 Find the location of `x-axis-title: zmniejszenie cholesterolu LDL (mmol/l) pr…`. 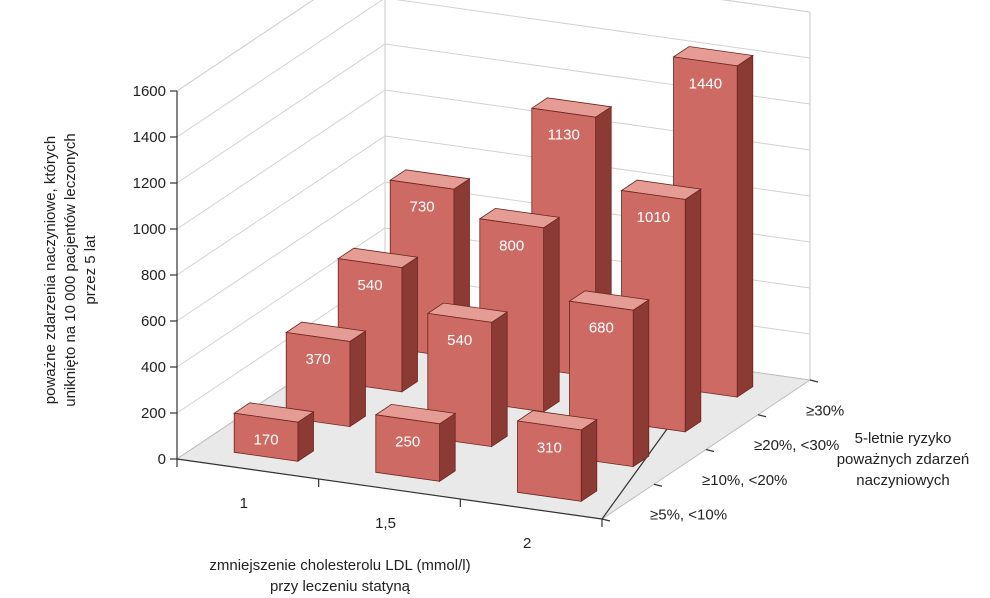

x-axis-title: zmniejszenie cholesterolu LDL (mmol/l) pr… is located at coordinates (339, 576).